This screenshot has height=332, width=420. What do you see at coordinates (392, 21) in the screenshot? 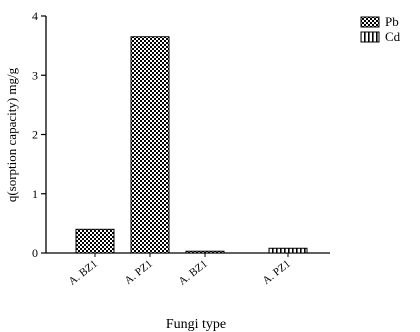
I see `legend-label-pb: Pb` at bounding box center [392, 21].